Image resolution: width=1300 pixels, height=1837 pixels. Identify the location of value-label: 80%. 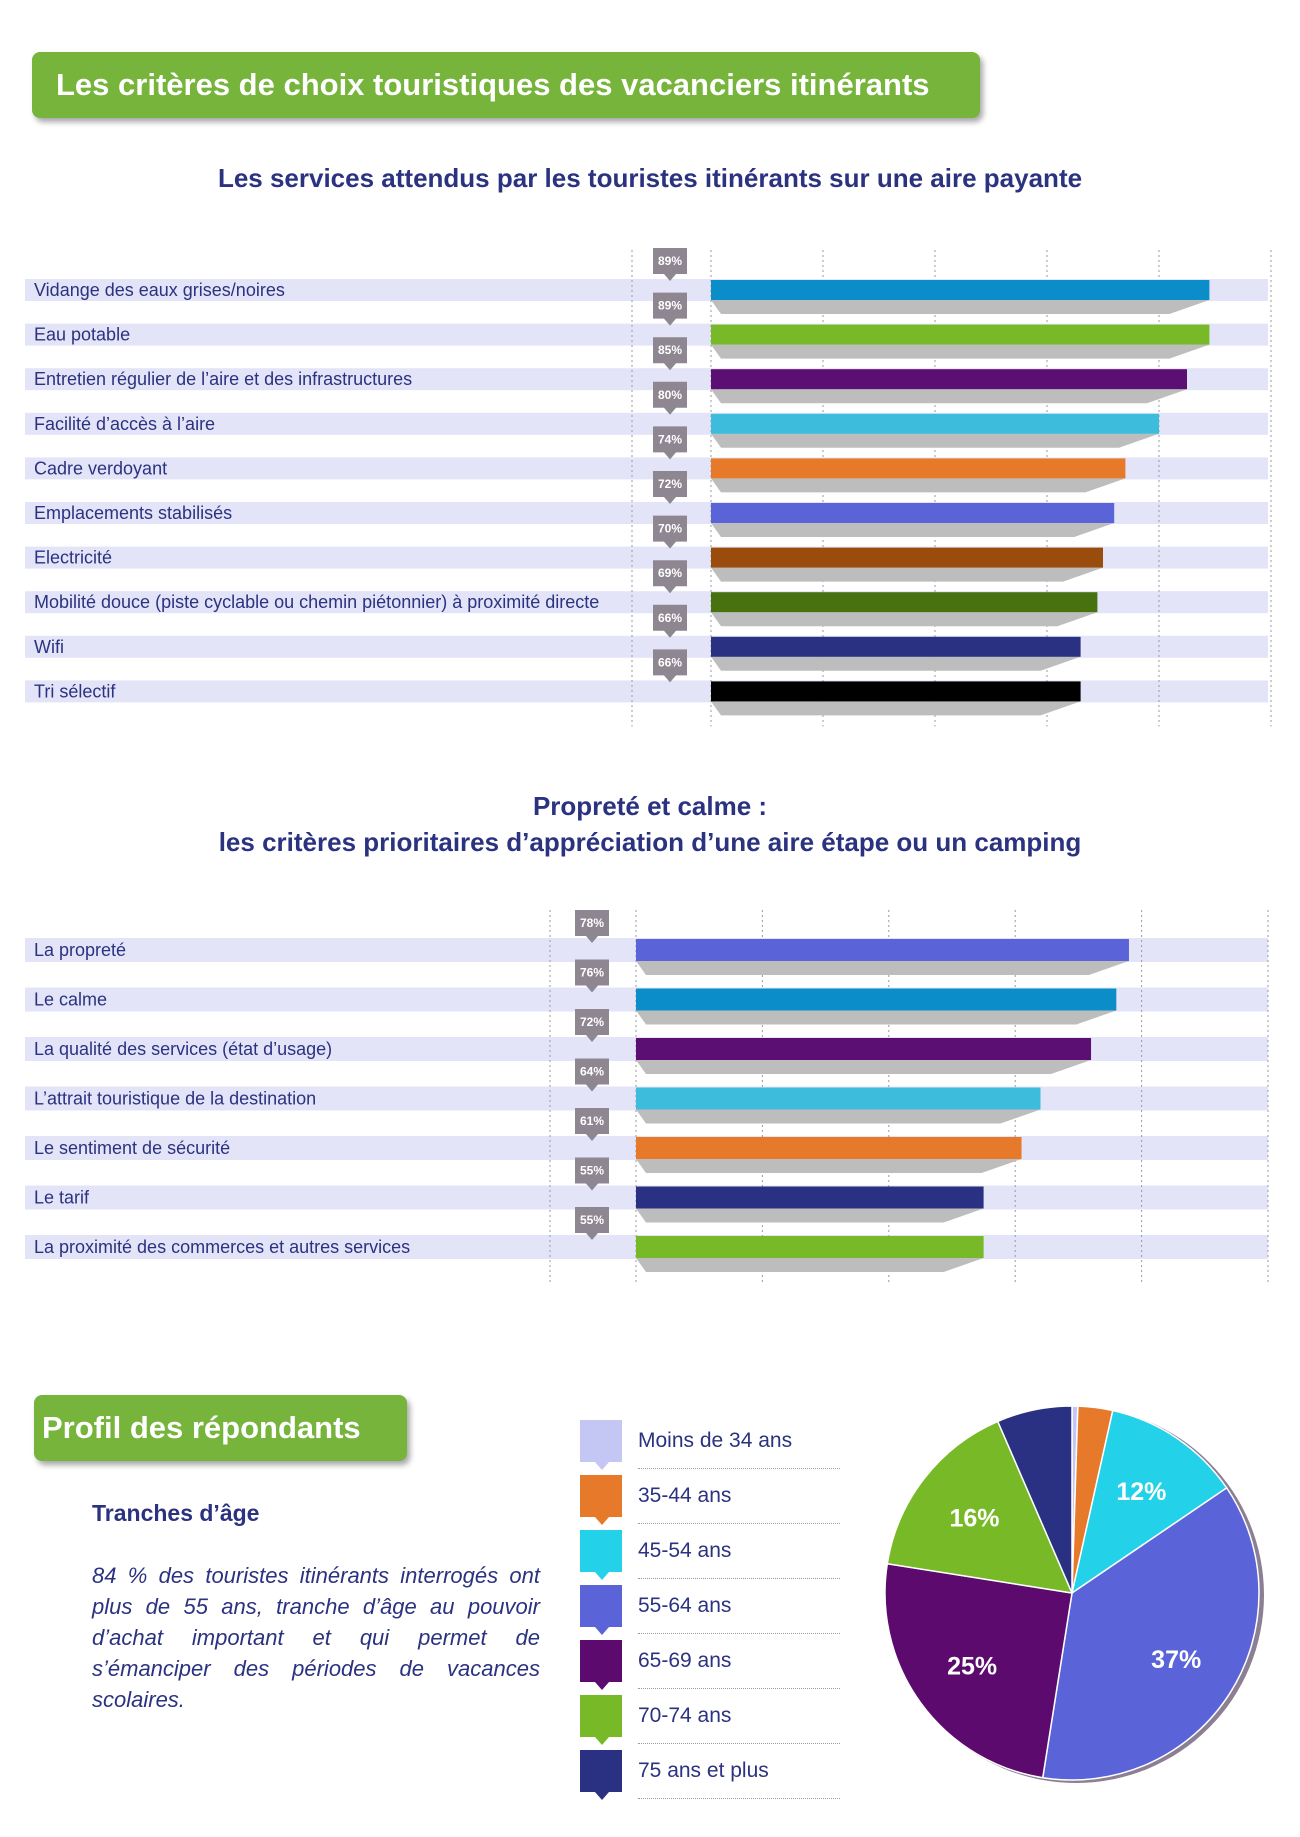
(670, 395).